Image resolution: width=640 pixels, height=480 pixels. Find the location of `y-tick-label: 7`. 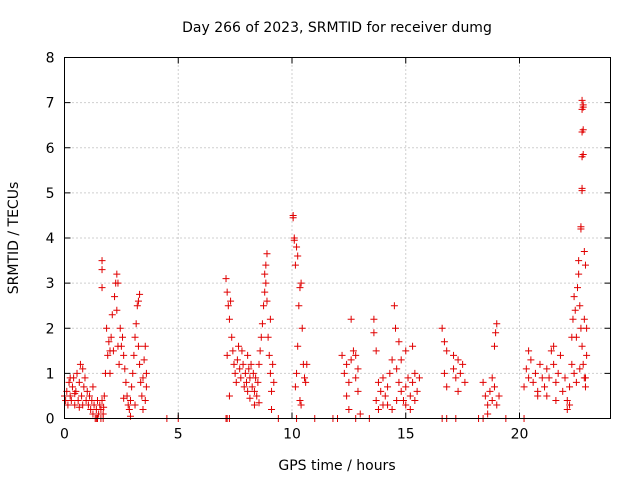

y-tick-label: 7 is located at coordinates (50, 104).